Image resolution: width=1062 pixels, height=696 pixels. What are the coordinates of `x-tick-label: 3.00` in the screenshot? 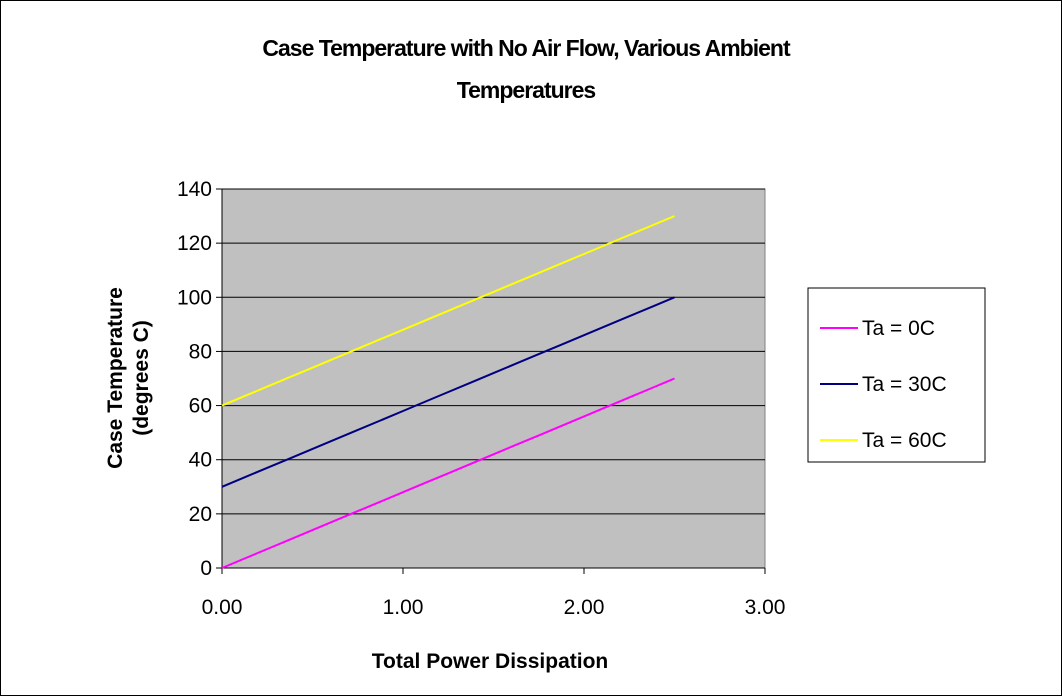 It's located at (765, 607).